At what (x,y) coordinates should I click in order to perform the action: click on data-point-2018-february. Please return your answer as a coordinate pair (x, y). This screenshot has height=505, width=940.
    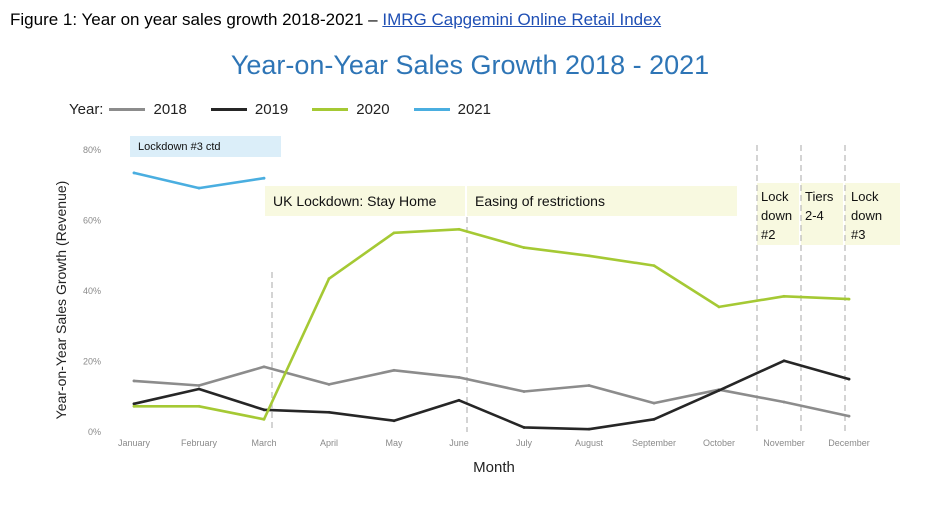
    Looking at the image, I should click on (199, 385).